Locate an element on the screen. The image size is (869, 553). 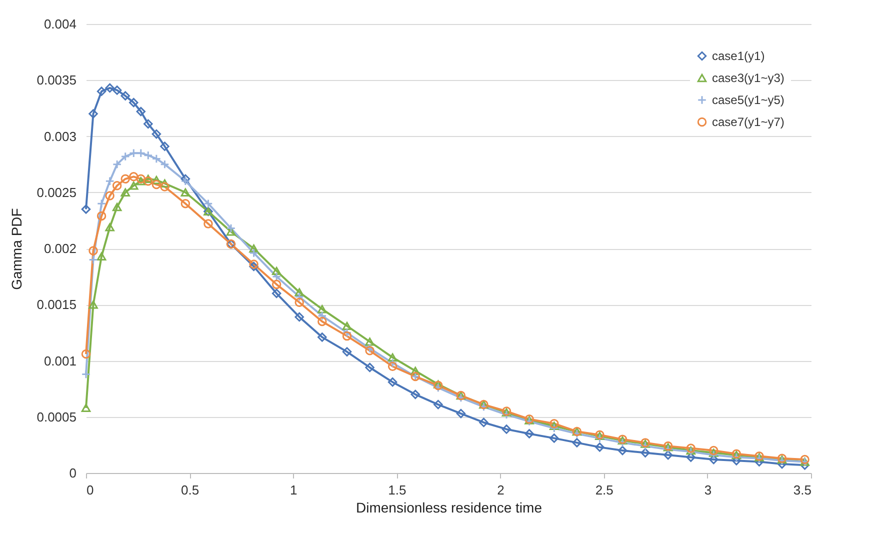
y-tick-label: 0.003 is located at coordinates (60, 136).